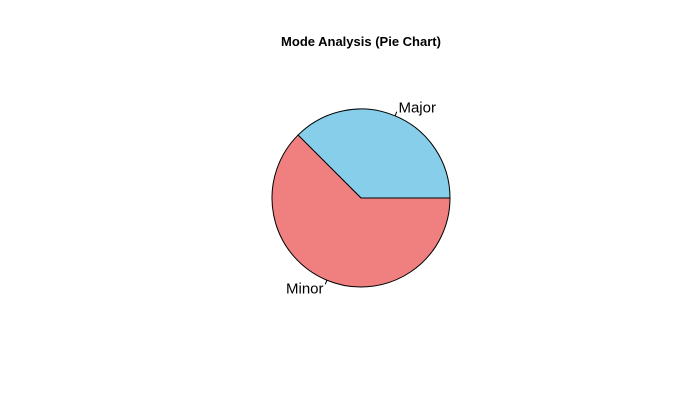  What do you see at coordinates (361, 41) in the screenshot?
I see `chart-title: Mode Analysis (Pie Chart)` at bounding box center [361, 41].